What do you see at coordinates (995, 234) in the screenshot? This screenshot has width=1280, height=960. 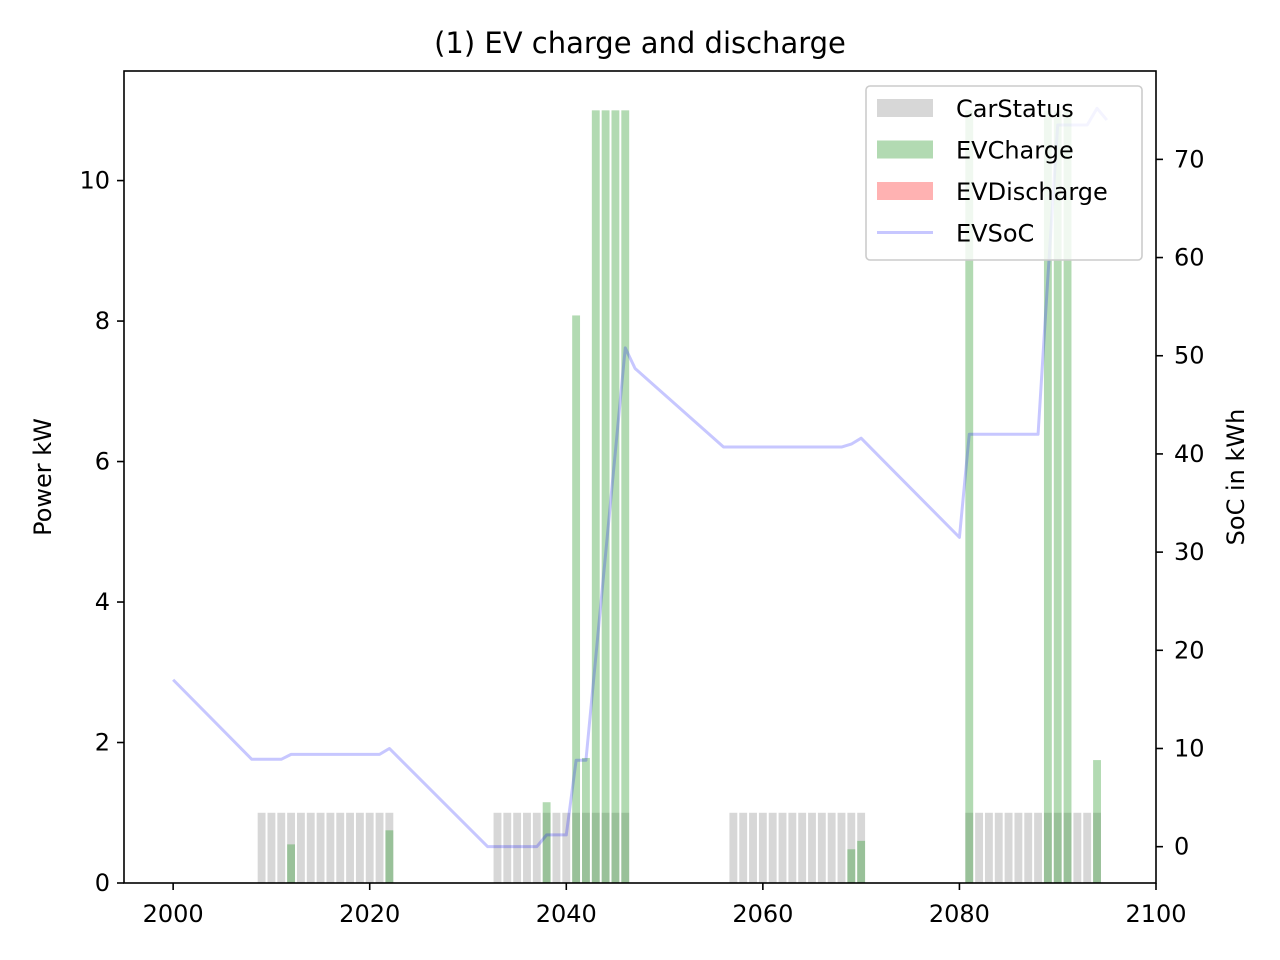 I see `legend-label: EVSoC` at bounding box center [995, 234].